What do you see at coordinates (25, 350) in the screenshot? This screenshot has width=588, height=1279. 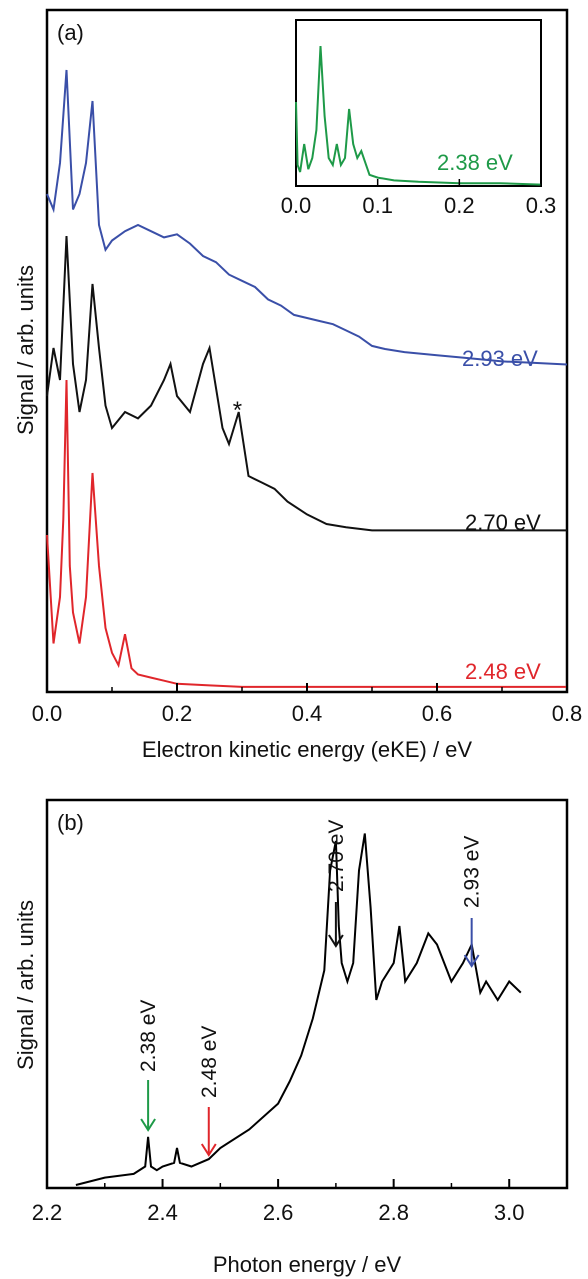 I see `panel-a-ylabel: Signal / arb. units` at bounding box center [25, 350].